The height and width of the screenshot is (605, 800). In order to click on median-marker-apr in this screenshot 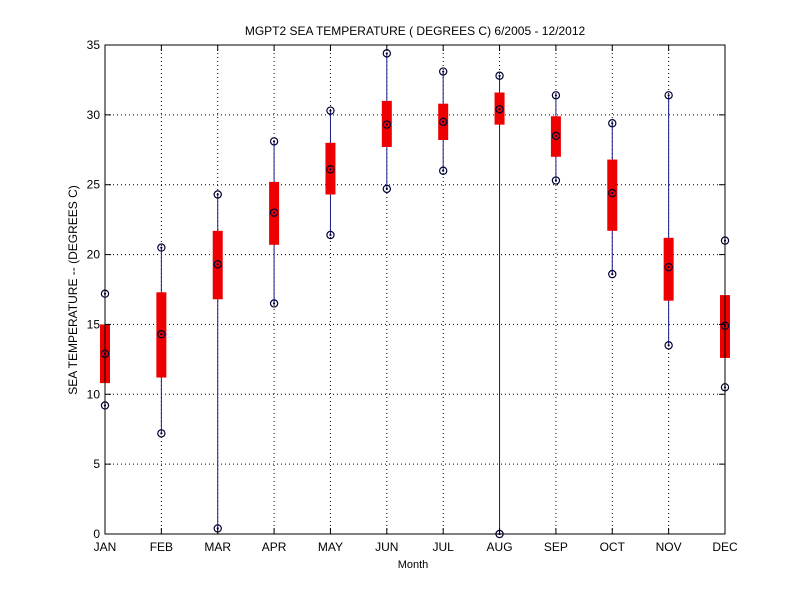, I will do `click(274, 212)`.